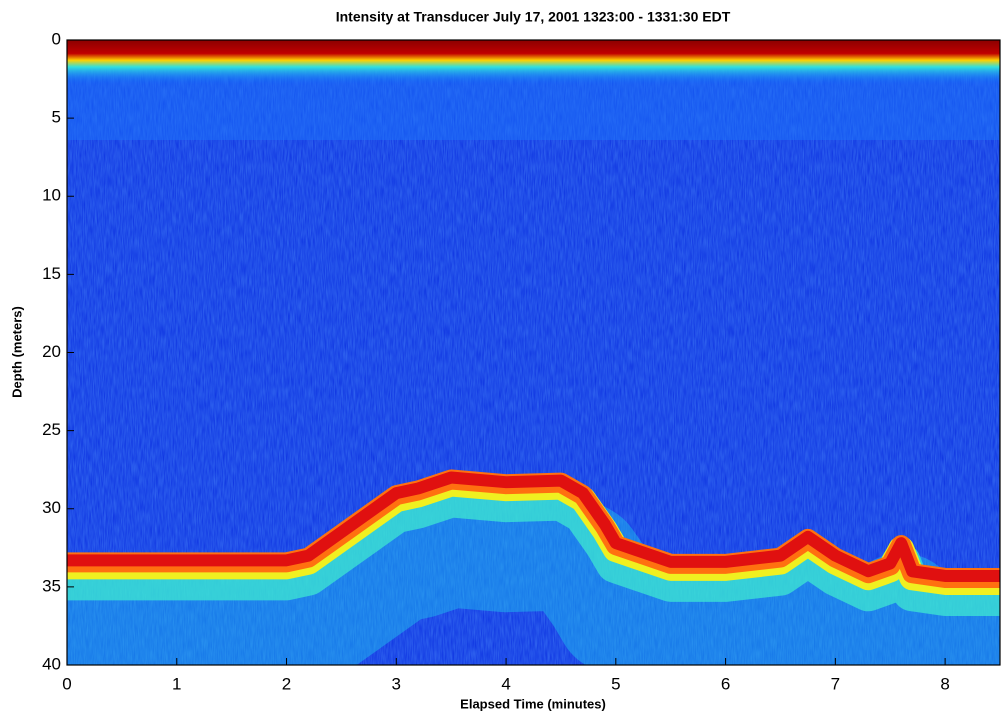 Image resolution: width=1002 pixels, height=718 pixels. Describe the element at coordinates (66, 683) in the screenshot. I see `x-tick-label: 0` at that location.